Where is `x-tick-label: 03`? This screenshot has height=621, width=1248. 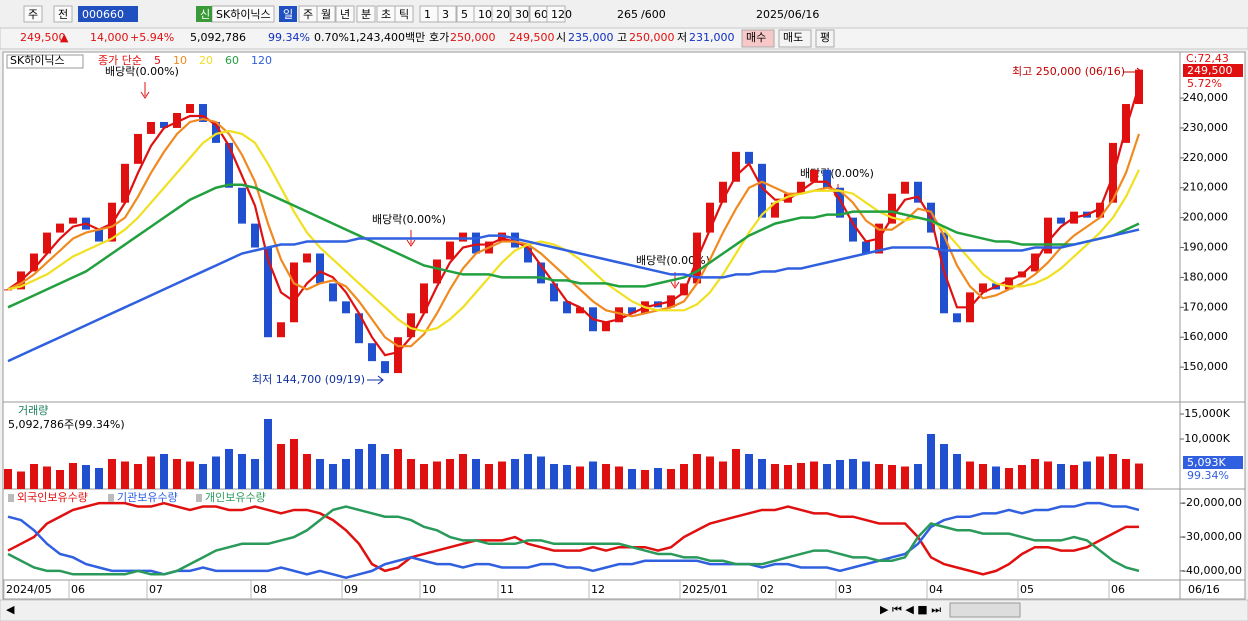
x-tick-label: 03 is located at coordinates (845, 589).